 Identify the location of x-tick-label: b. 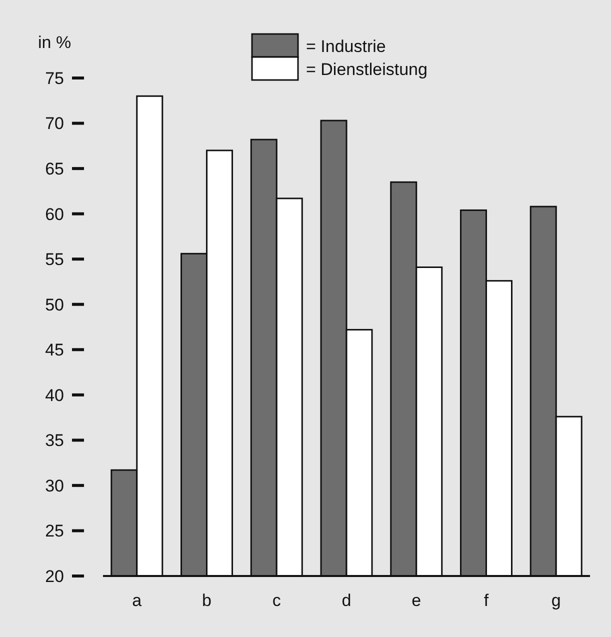
(207, 600).